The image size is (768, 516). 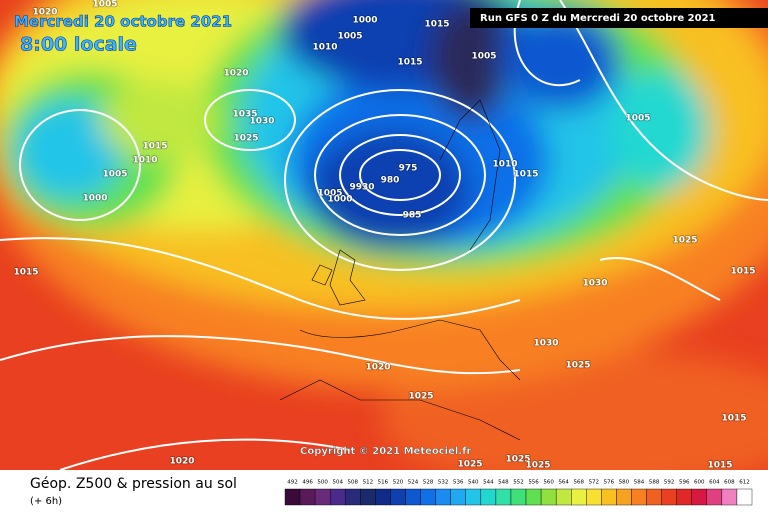 What do you see at coordinates (133, 484) in the screenshot?
I see `footer-title: Géop. Z500 & pression au sol` at bounding box center [133, 484].